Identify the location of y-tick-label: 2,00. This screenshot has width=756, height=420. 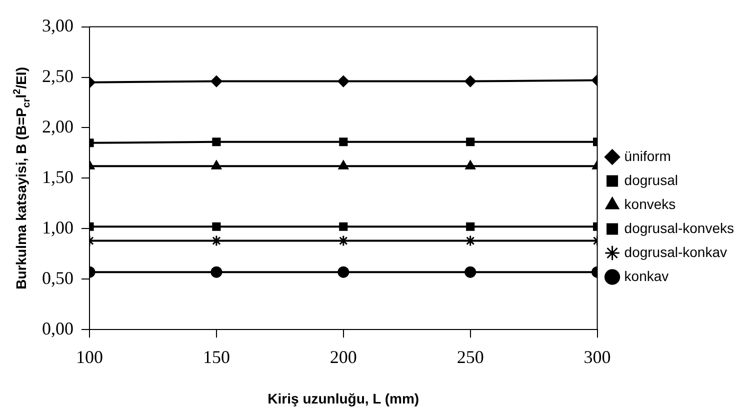
(58, 126).